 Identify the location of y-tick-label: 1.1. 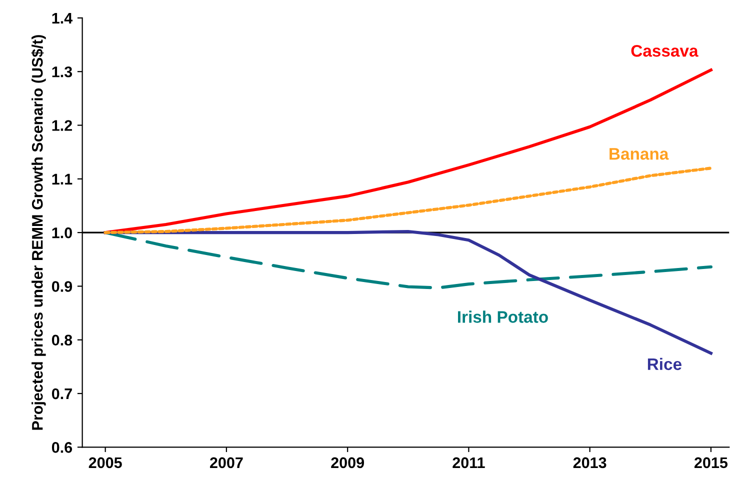
(62, 179).